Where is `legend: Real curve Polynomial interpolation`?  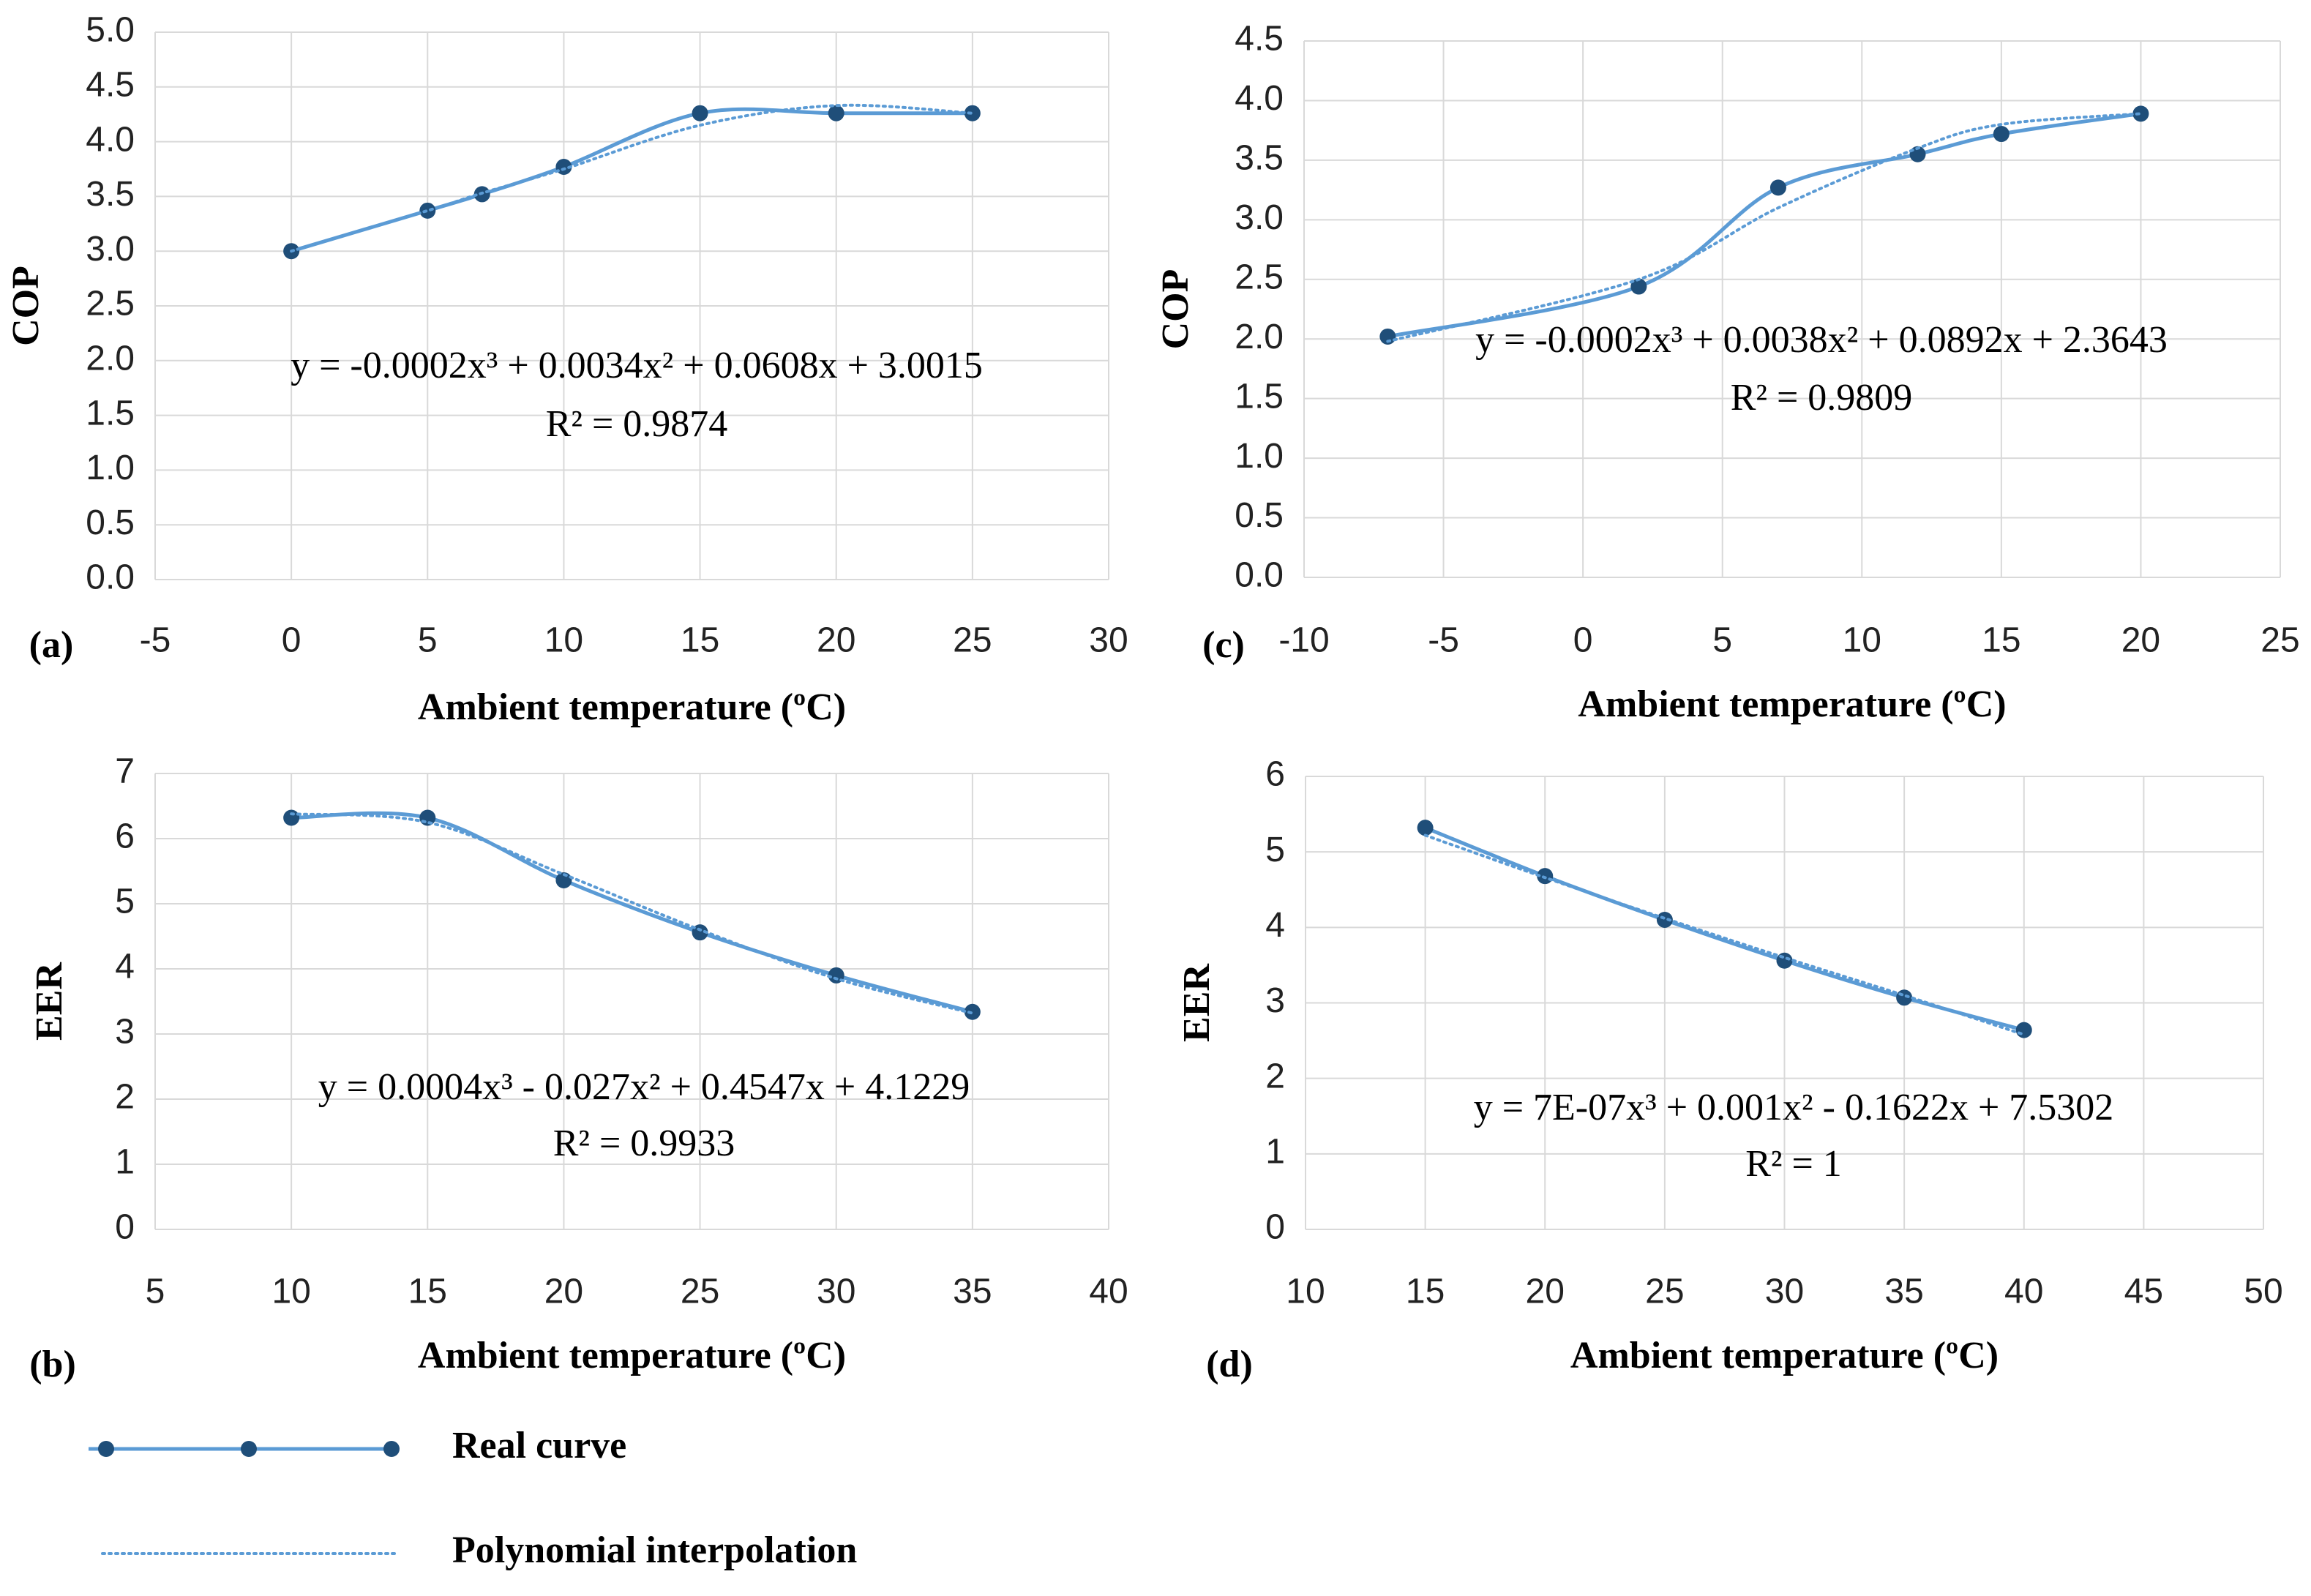 legend: Real curve Polynomial interpolation is located at coordinates (473, 1498).